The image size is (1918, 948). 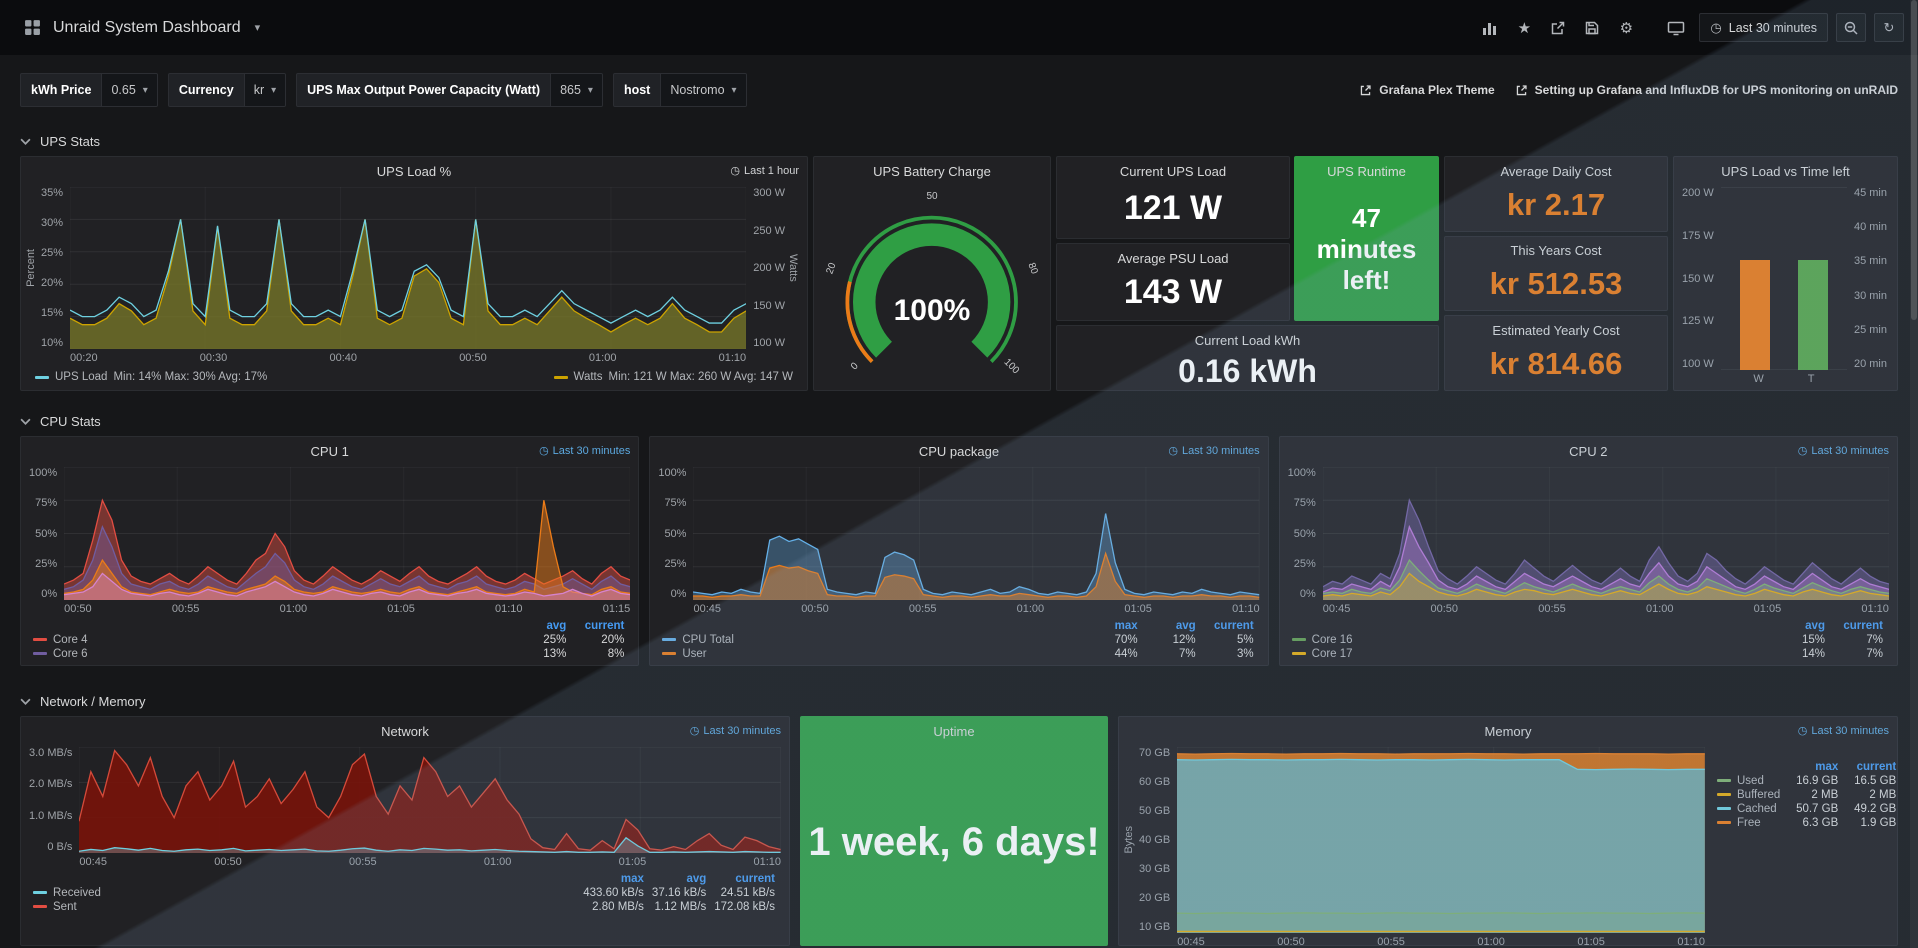 What do you see at coordinates (347, 533) in the screenshot?
I see `cpu1-plot` at bounding box center [347, 533].